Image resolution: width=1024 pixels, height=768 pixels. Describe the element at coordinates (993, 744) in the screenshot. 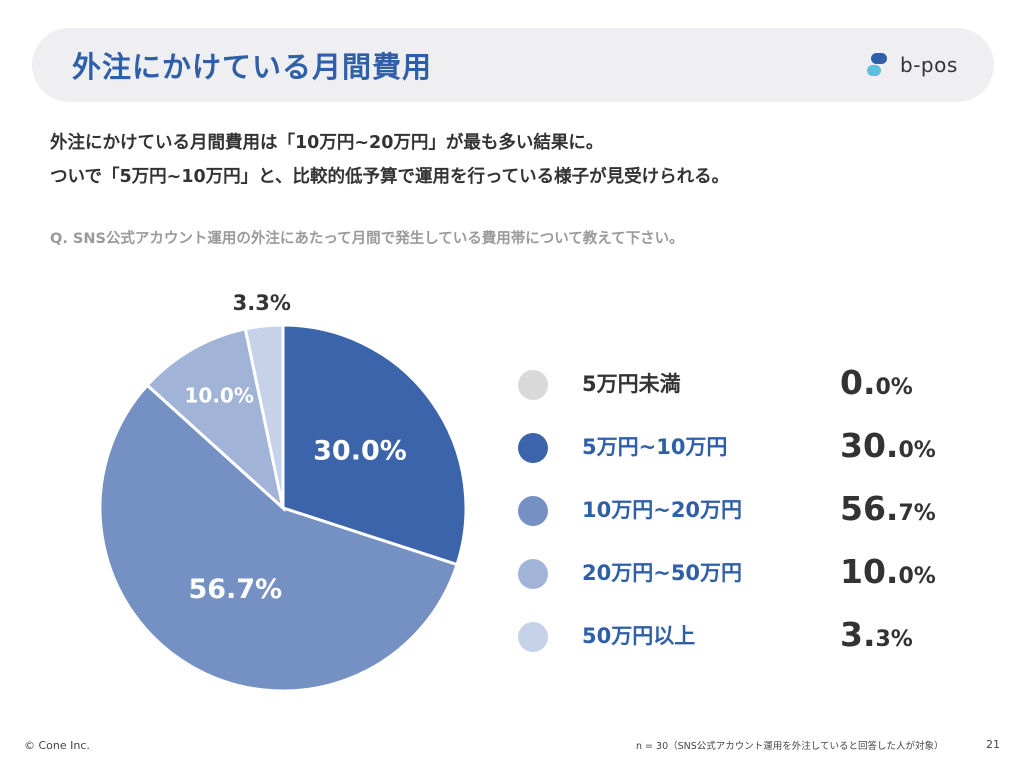

I see `page-number: 21` at that location.